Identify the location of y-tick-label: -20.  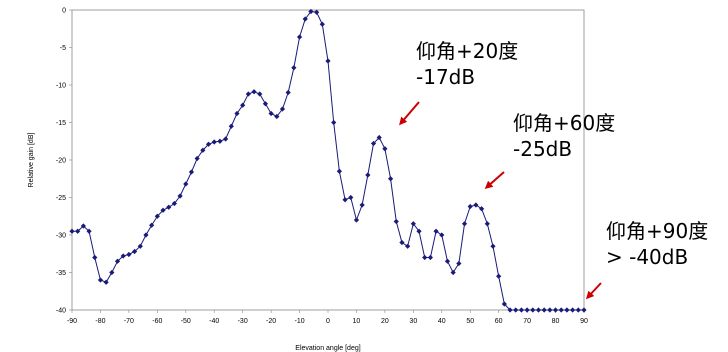
(61, 161).